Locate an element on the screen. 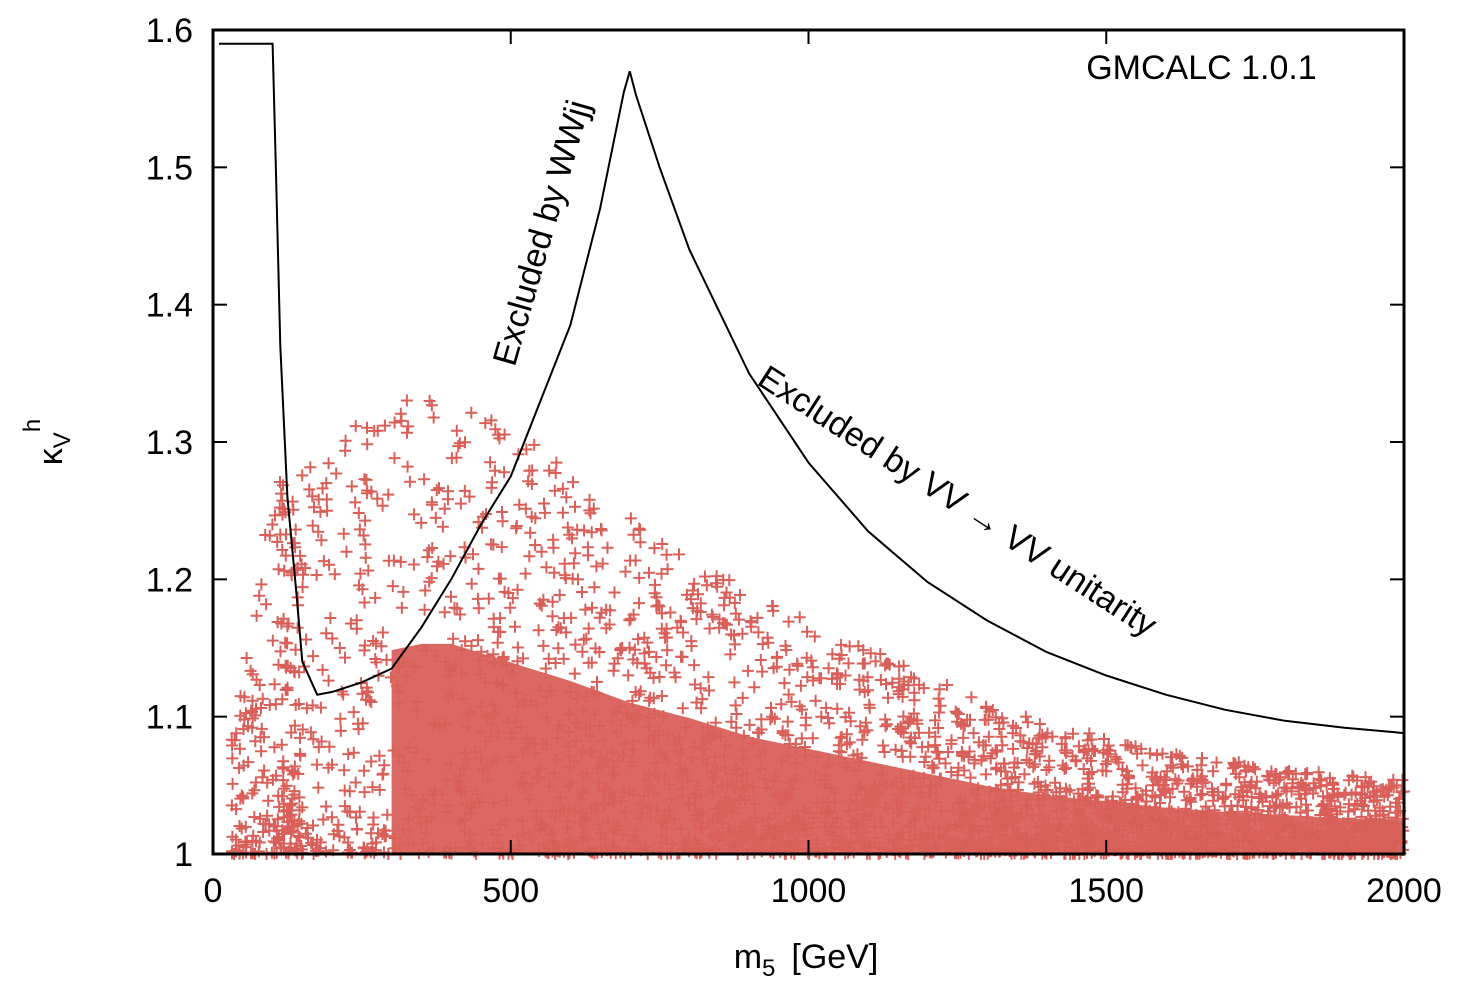  y-tick-label: 1.4 is located at coordinates (169, 306).